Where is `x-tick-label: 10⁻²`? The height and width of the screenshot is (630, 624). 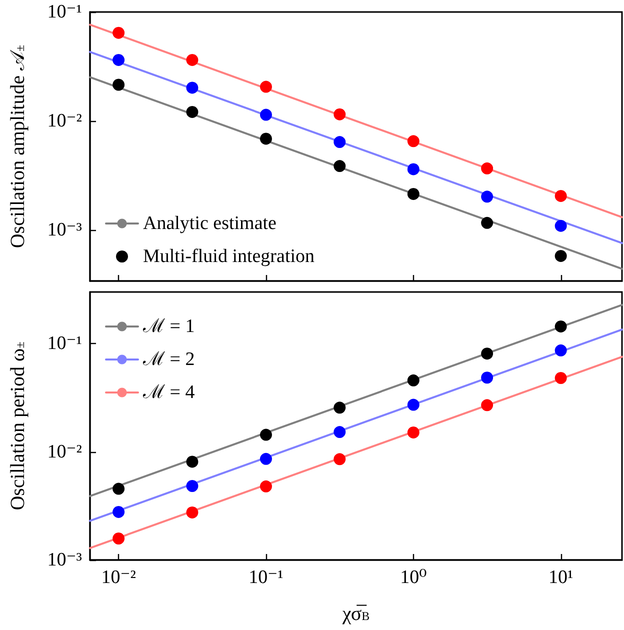 x-tick-label: 10⁻² is located at coordinates (118, 577).